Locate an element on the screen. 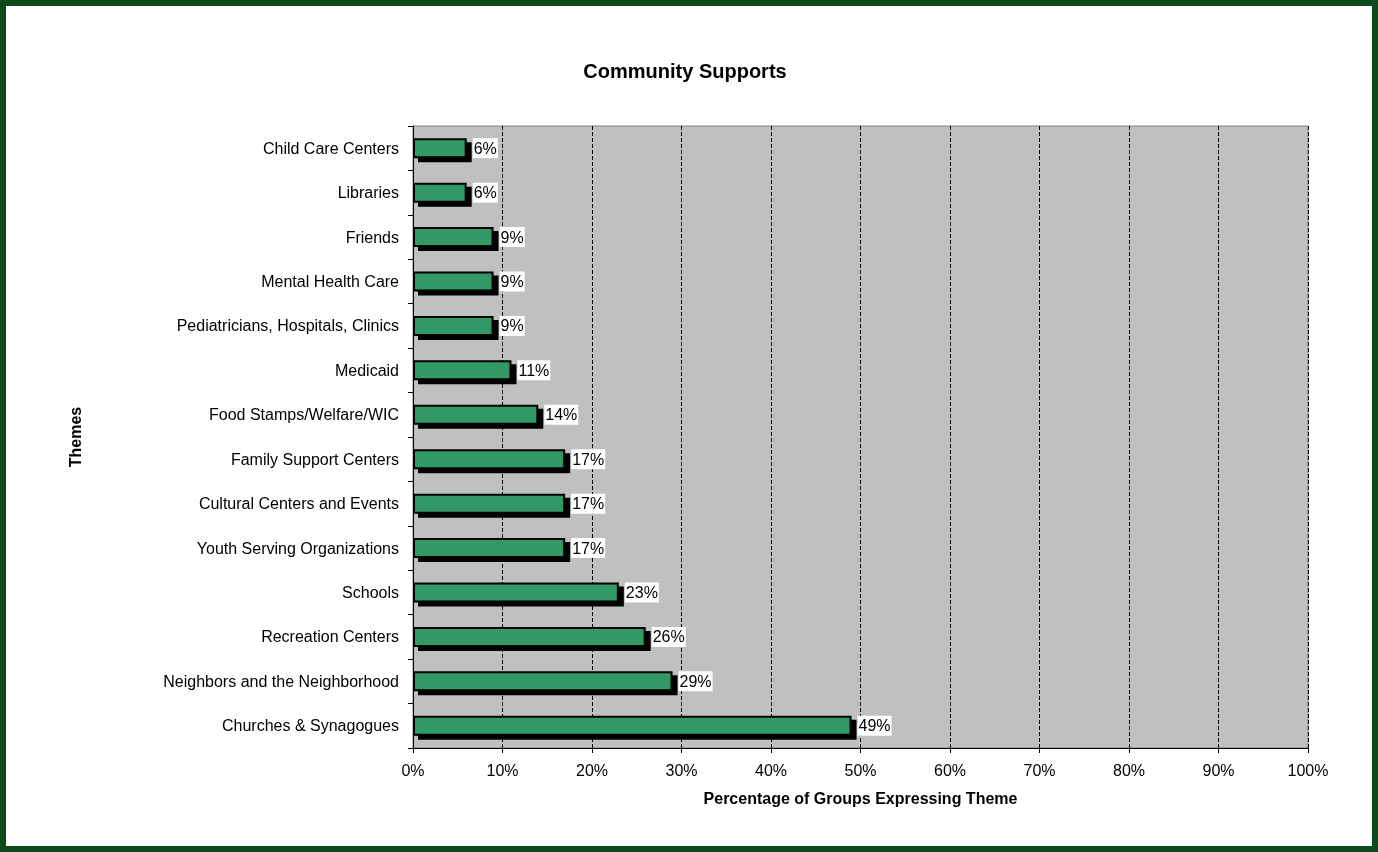  x-tick-label: 20% is located at coordinates (592, 770).